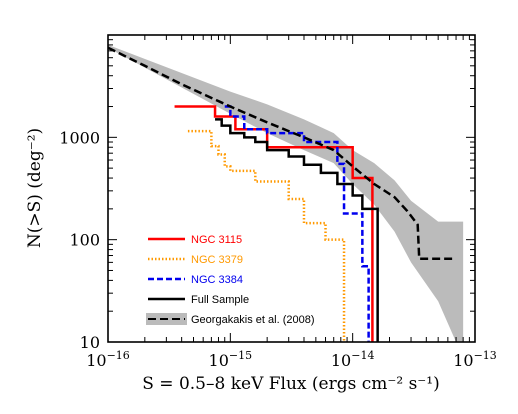 This screenshot has width=518, height=414. What do you see at coordinates (90, 342) in the screenshot?
I see `y-tick-label: 10` at bounding box center [90, 342].